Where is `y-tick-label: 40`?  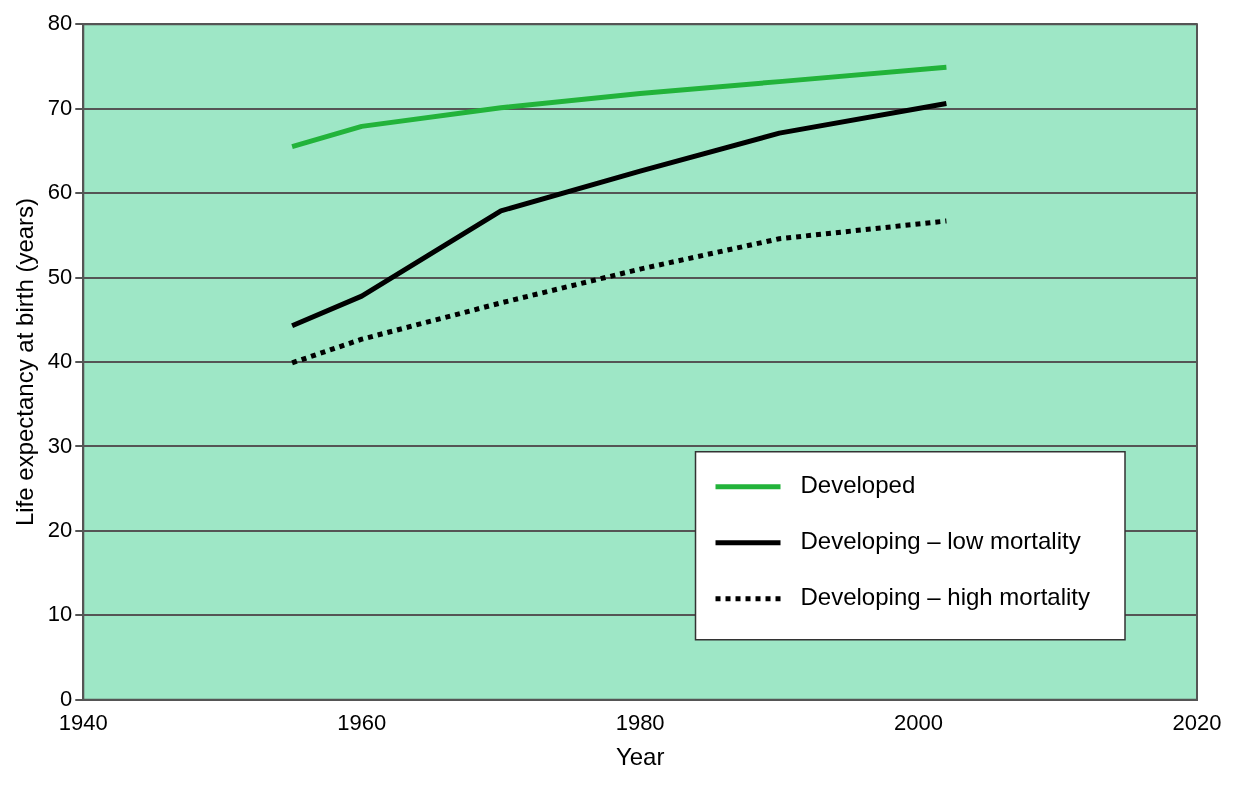
y-tick-label: 40 is located at coordinates (60, 361).